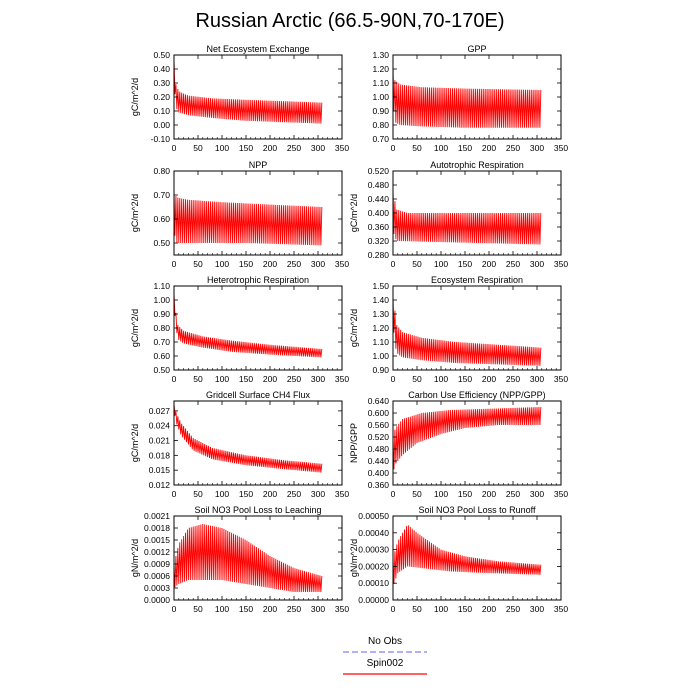  What do you see at coordinates (157, 528) in the screenshot?
I see `y-tick-label: 0.0018` at bounding box center [157, 528].